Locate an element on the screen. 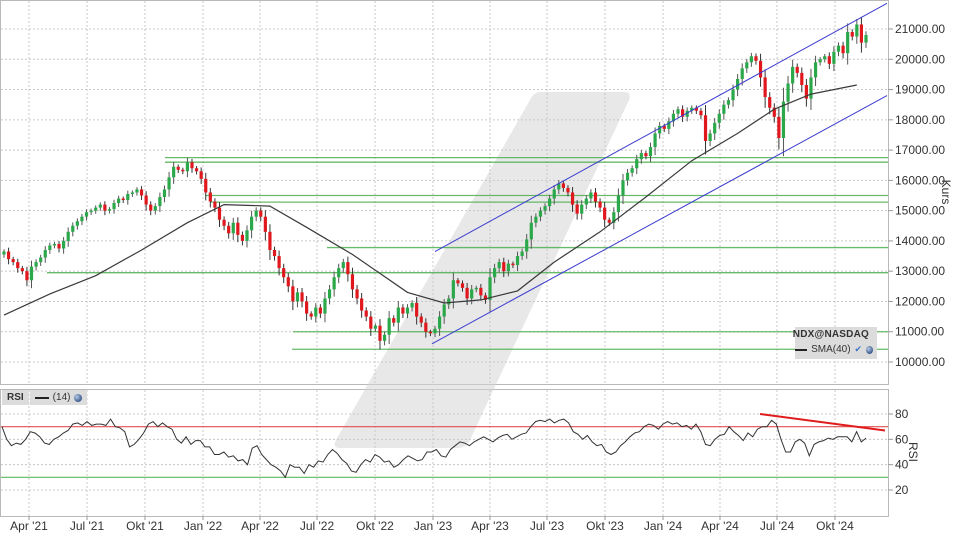  rsi-legend-item: (14) is located at coordinates (58, 397).